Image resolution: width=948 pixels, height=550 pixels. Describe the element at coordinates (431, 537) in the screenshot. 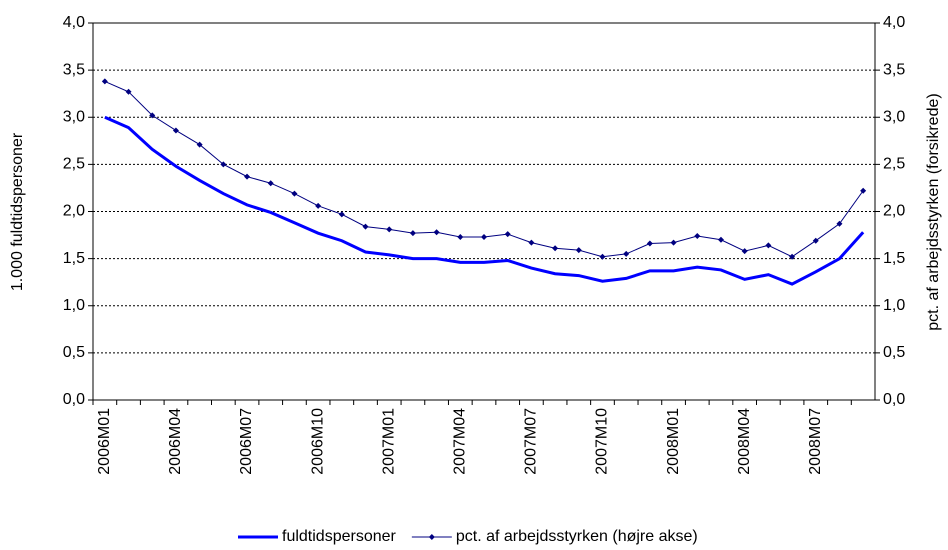

I see `legend-marker` at that location.